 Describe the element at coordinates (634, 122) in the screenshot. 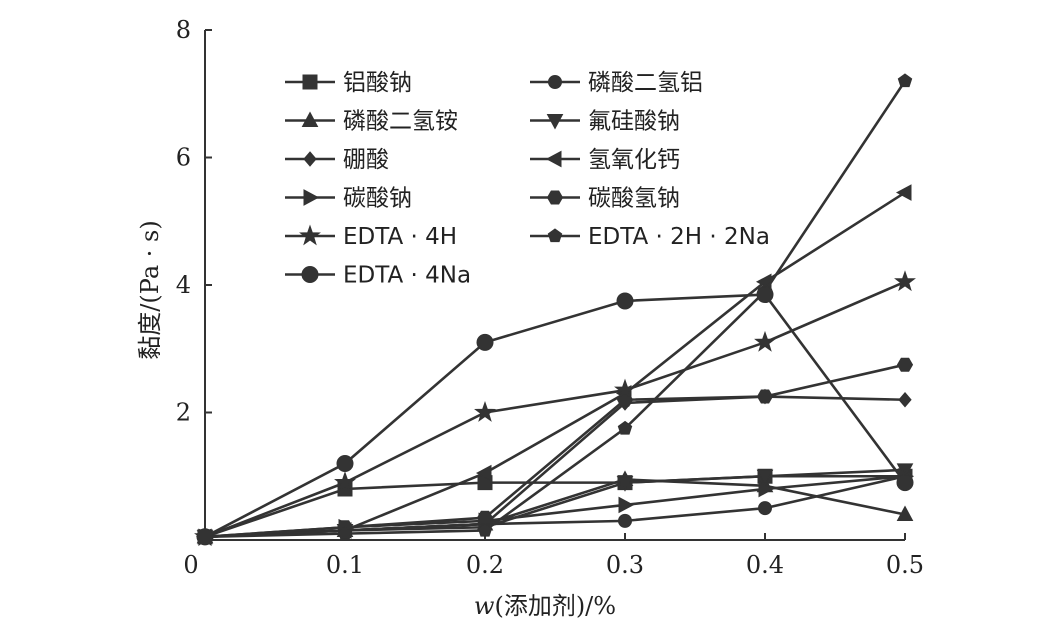

I see `legend-label: 氟硅酸钠` at that location.